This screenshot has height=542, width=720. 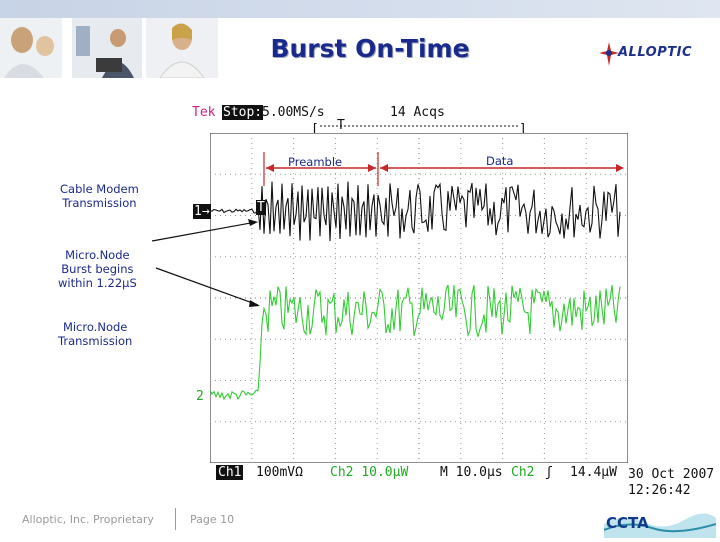 I want to click on burst-begins-line-2: Burst begins, so click(x=97, y=269).